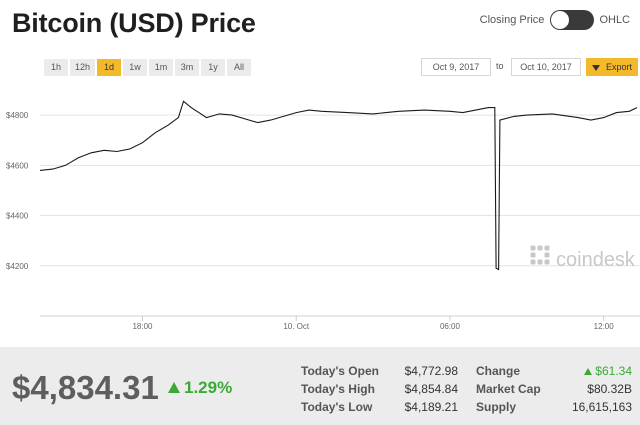 Image resolution: width=640 pixels, height=425 pixels. I want to click on change-percent-value: 1.29%, so click(208, 387).